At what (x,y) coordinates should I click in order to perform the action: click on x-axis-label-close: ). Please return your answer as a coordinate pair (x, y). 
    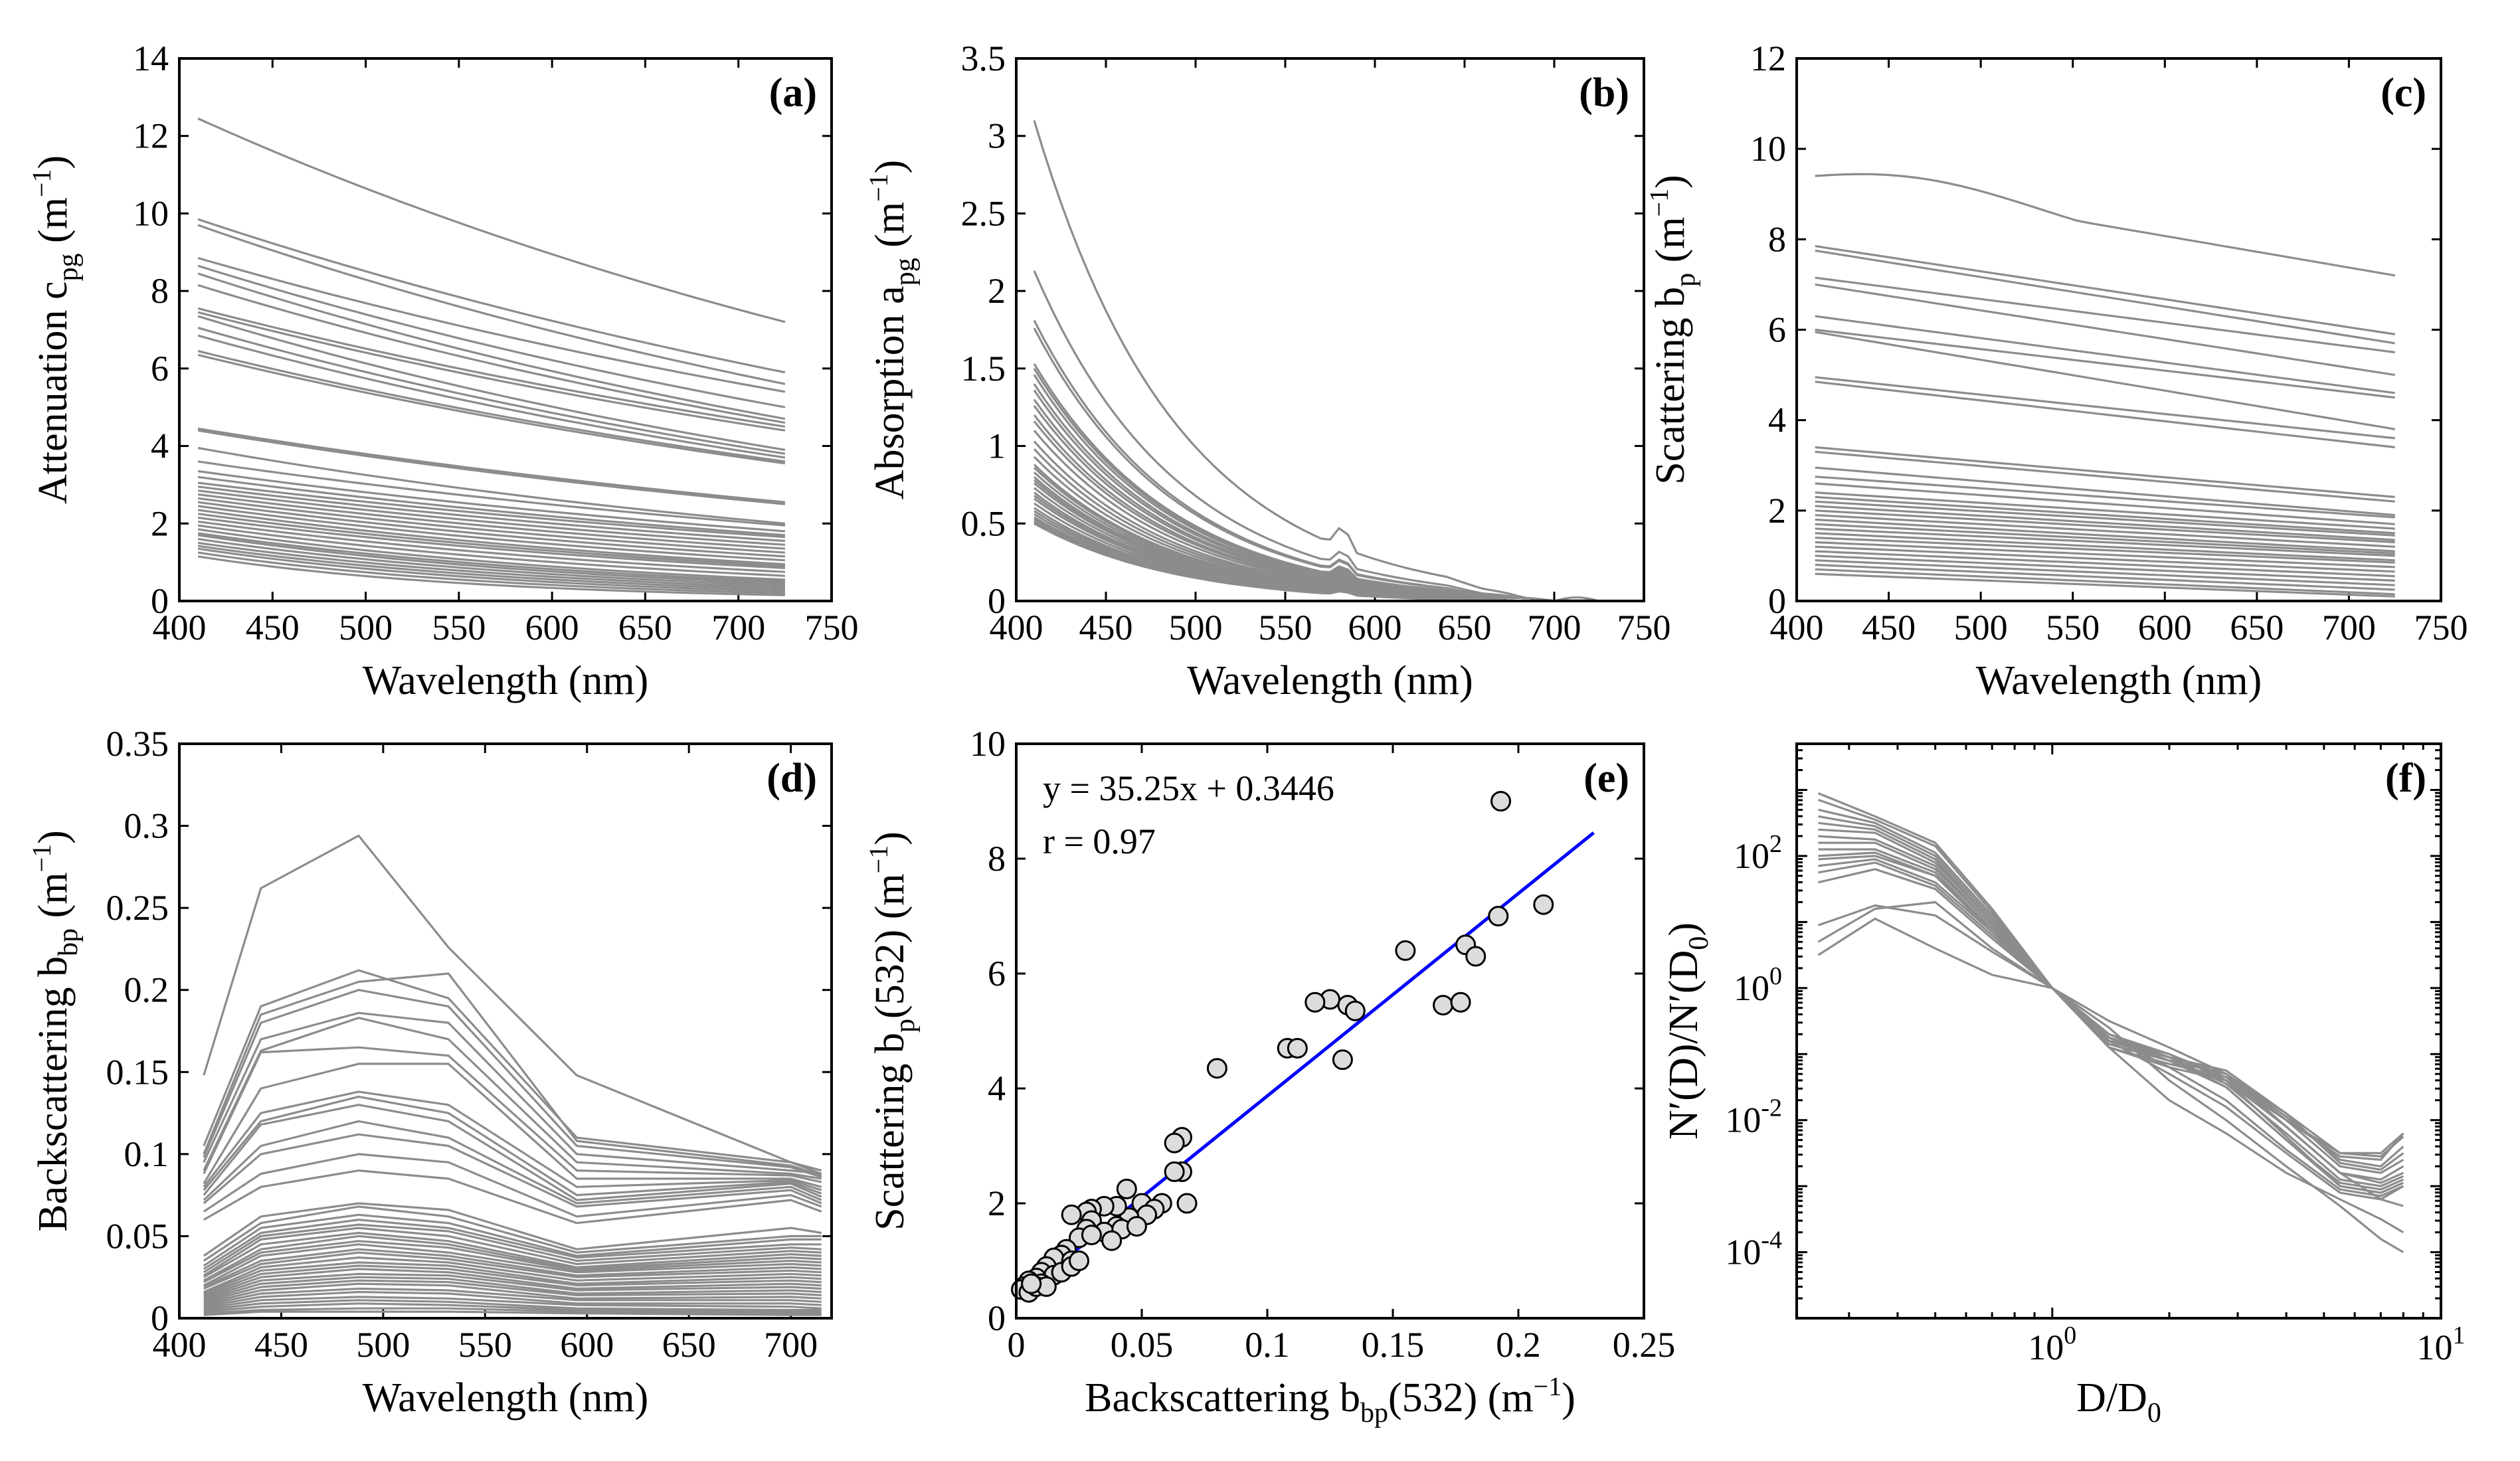
    Looking at the image, I should click on (1568, 1397).